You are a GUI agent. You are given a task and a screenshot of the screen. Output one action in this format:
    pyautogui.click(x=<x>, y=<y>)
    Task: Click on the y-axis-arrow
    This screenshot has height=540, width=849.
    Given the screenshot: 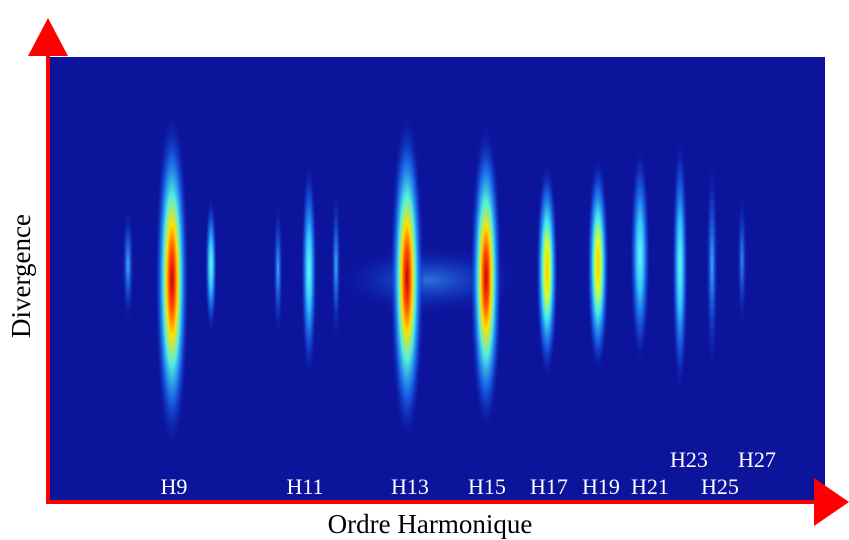 What is the action you would take?
    pyautogui.click(x=48, y=37)
    